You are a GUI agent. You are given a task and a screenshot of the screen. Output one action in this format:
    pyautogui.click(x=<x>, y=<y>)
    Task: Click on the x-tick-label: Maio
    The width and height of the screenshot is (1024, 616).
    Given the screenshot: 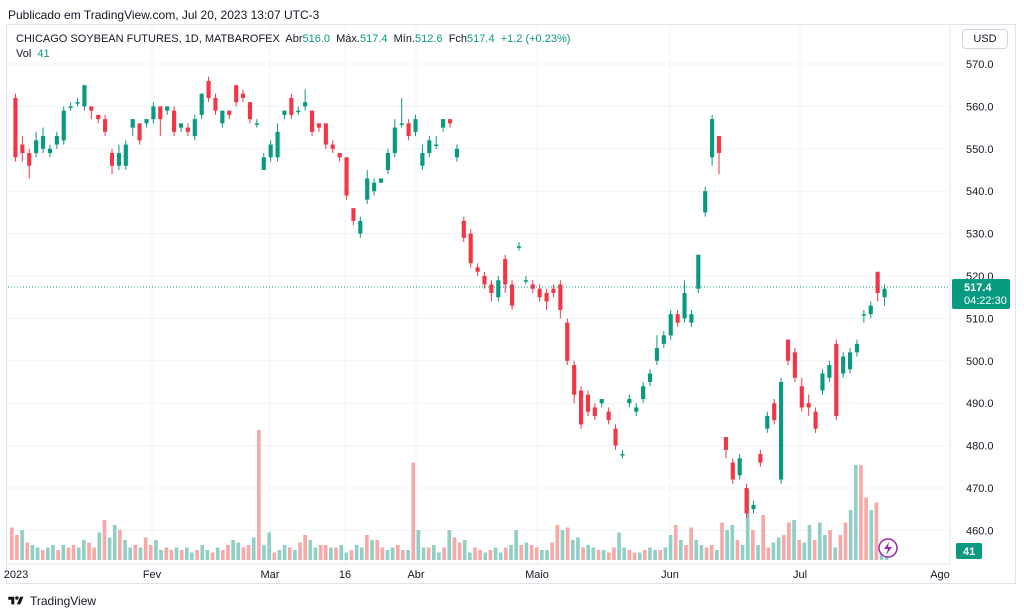 What is the action you would take?
    pyautogui.click(x=537, y=575)
    